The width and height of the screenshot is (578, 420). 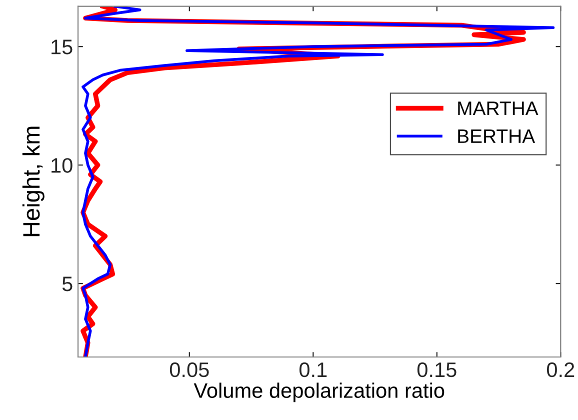 I want to click on y-tick-label: 5, so click(x=67, y=284).